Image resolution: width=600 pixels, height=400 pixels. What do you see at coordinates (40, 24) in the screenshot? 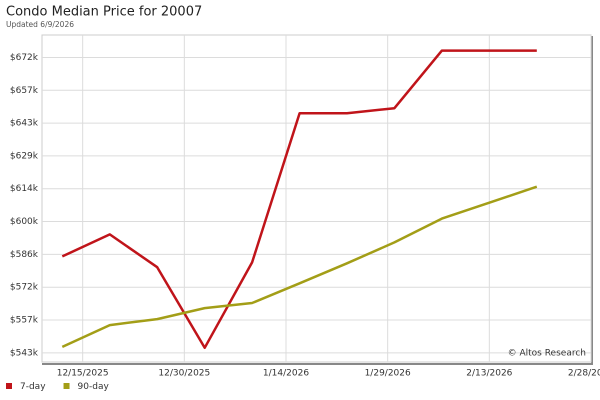
I see `chart-subtitle: Updated 6/9/2026` at bounding box center [40, 24].